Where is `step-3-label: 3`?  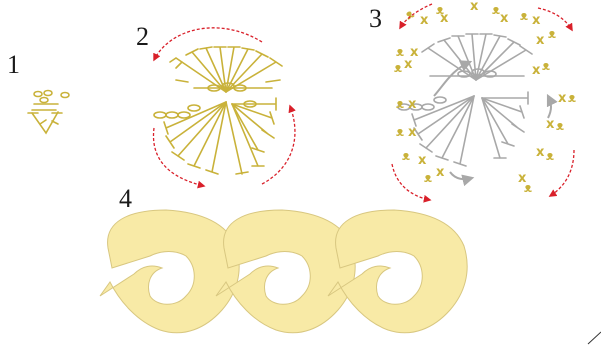 step-3-label: 3 is located at coordinates (375, 18).